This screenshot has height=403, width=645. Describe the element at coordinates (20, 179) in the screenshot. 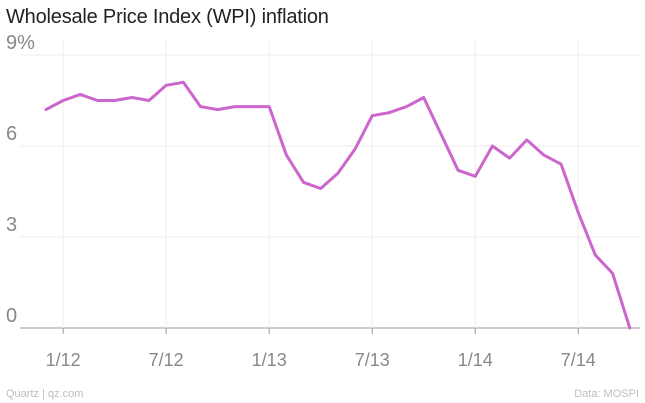

I see `y-axis-ticks: 0 3 6 9%` at that location.